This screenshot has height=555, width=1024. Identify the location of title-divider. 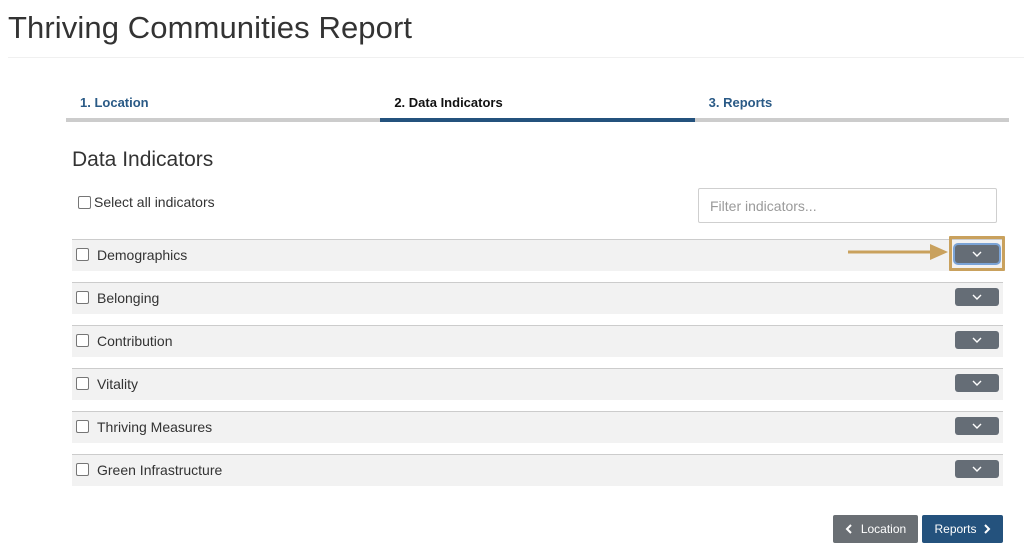
(516, 57).